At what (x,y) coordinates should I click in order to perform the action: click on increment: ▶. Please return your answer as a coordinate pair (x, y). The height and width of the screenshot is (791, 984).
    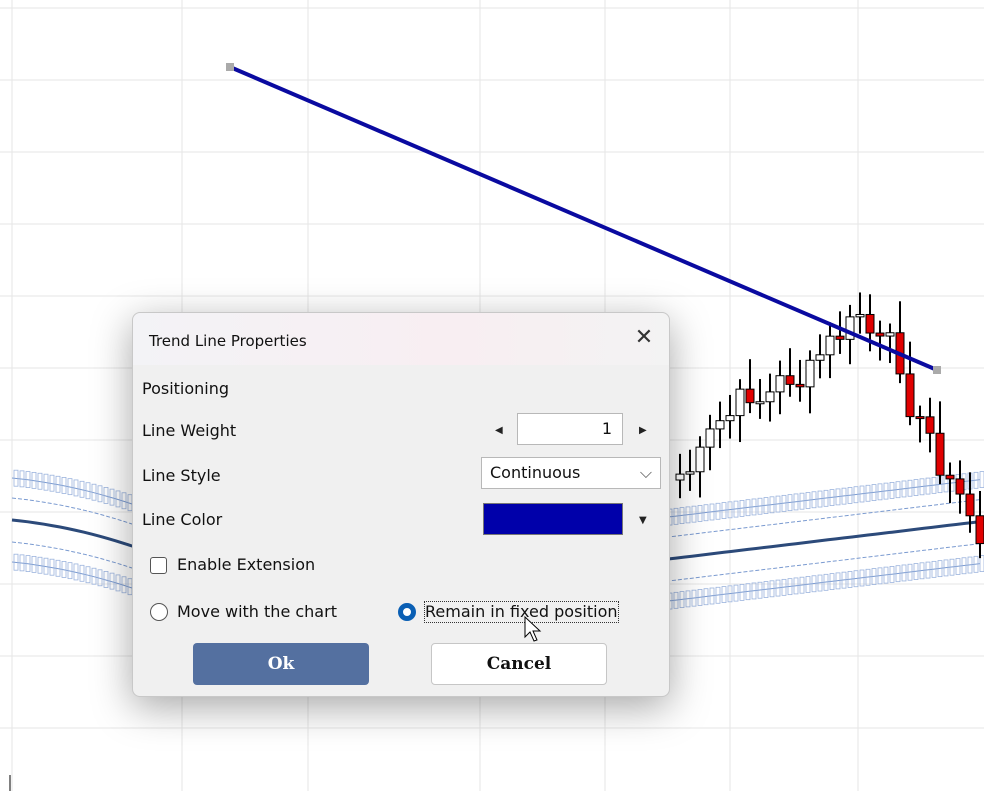
    Looking at the image, I should click on (643, 430).